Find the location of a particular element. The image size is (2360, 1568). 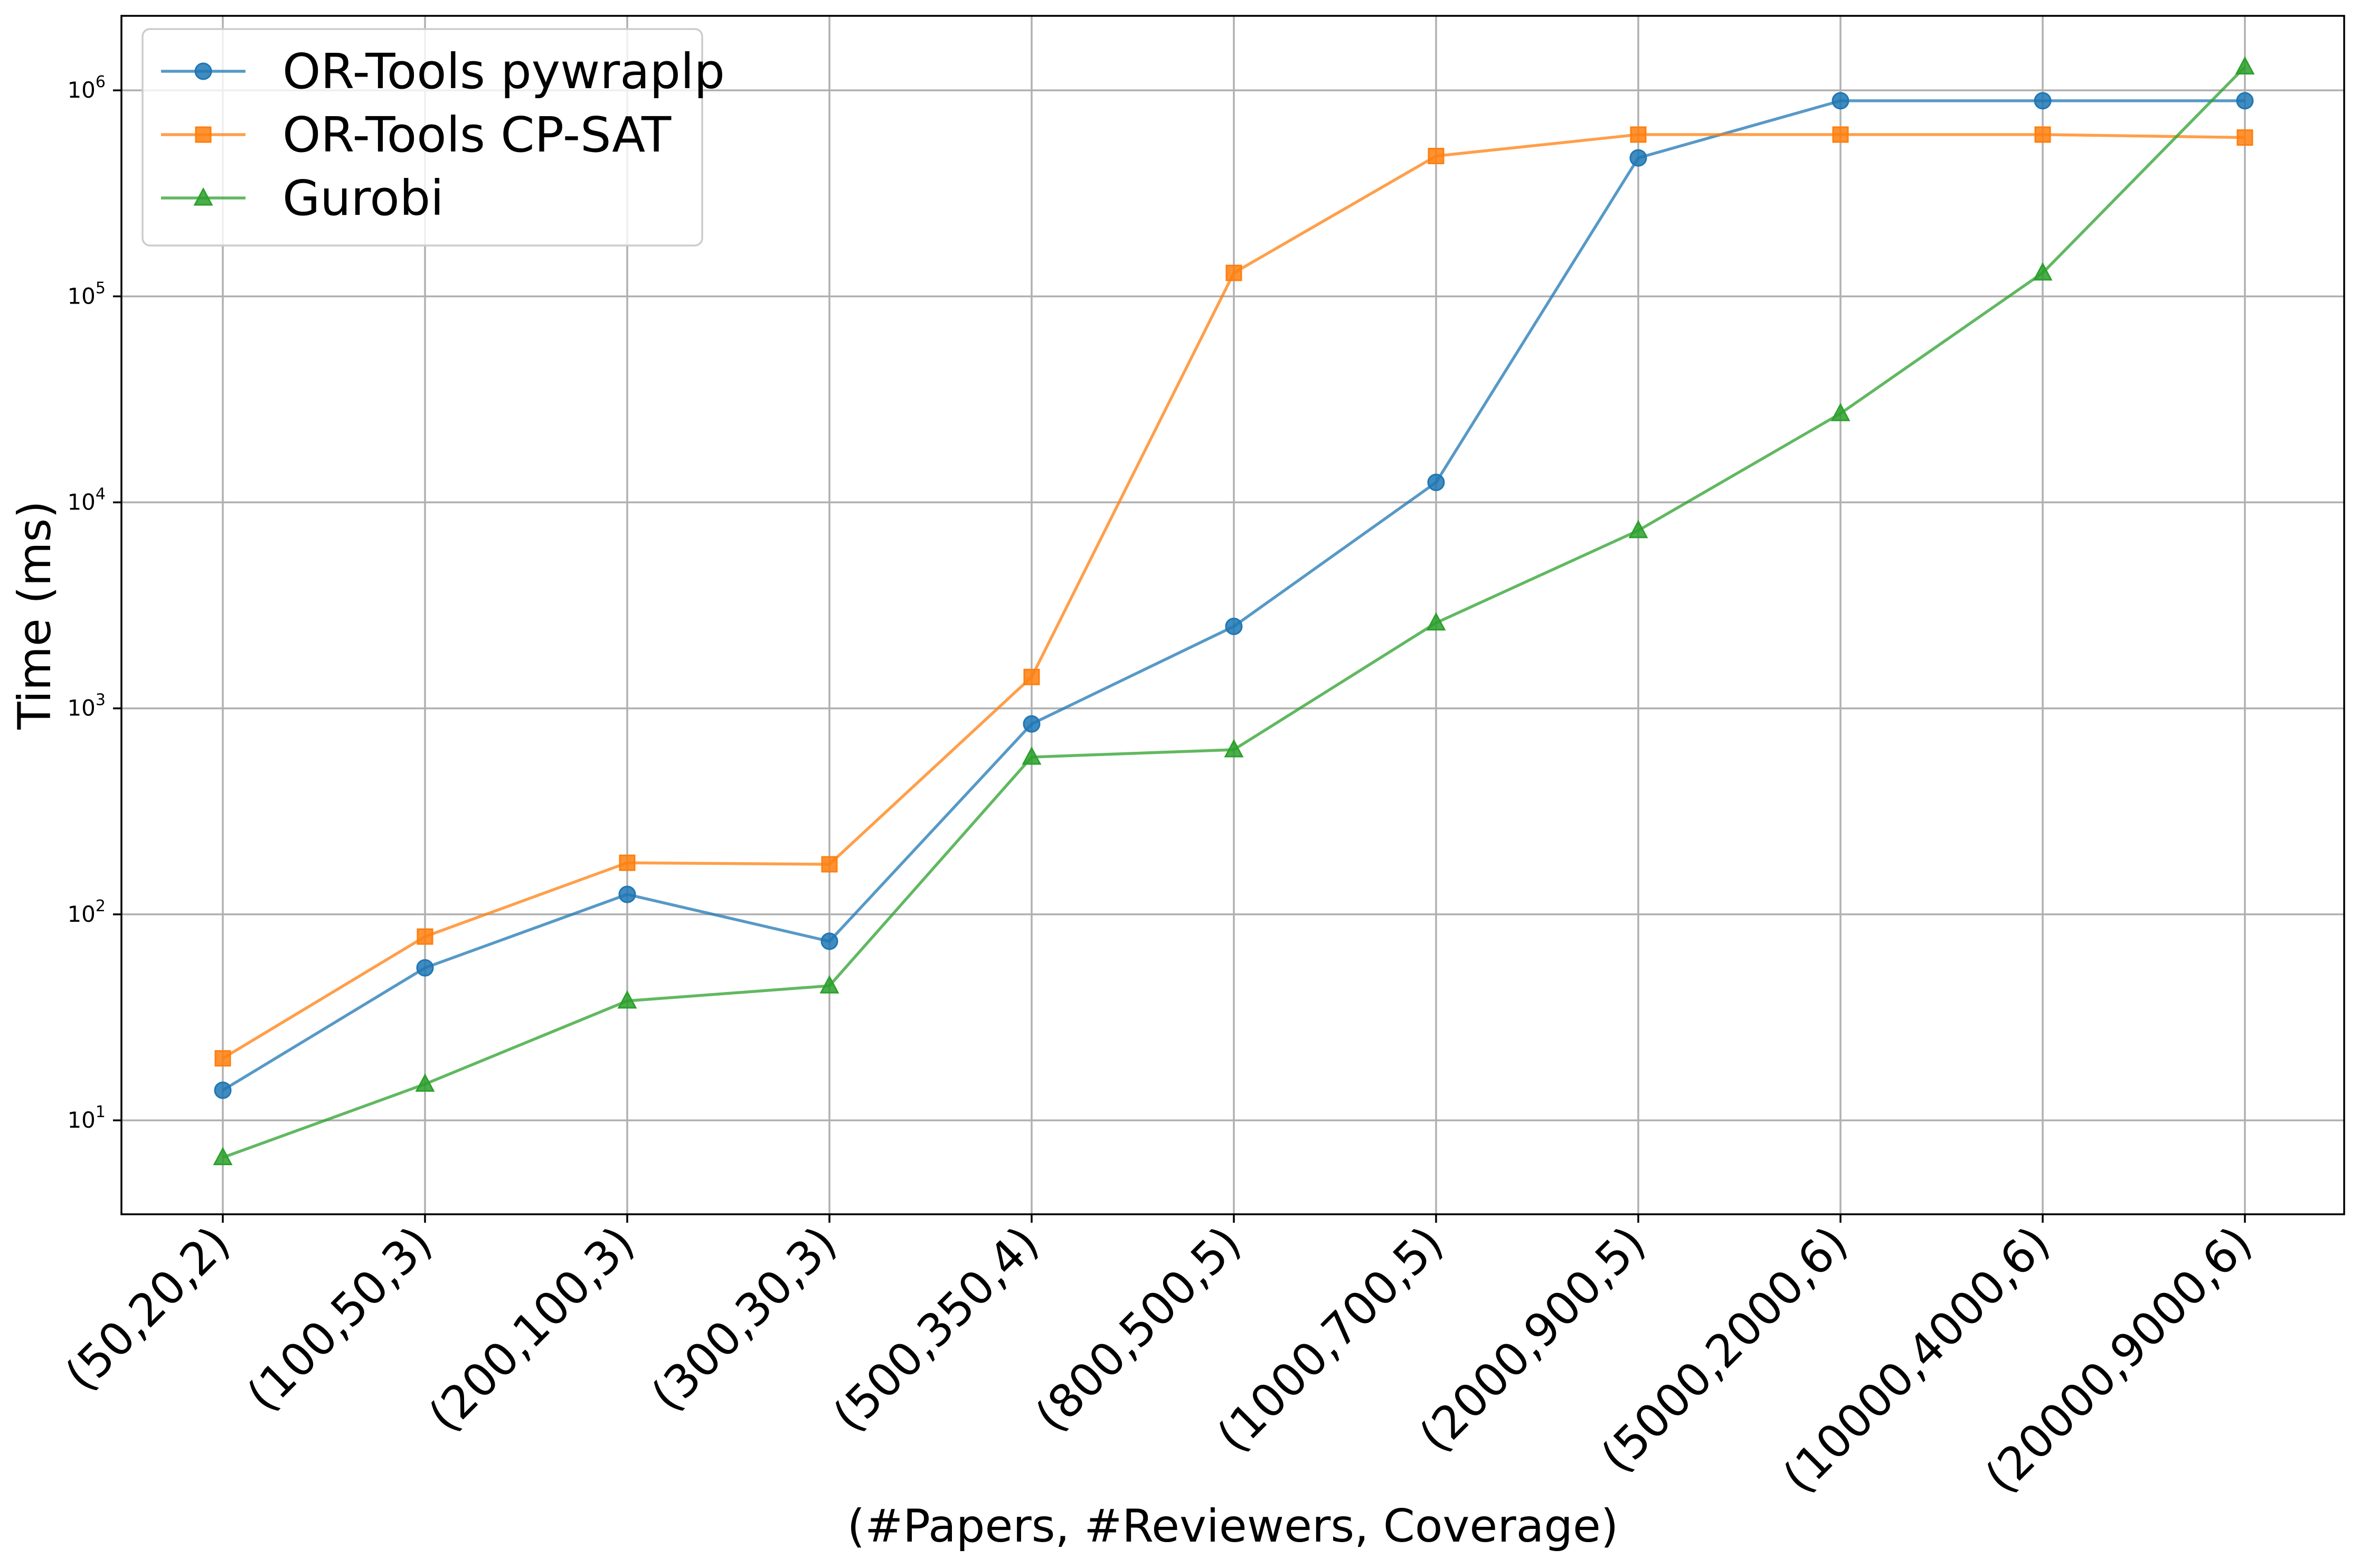

legend: OR-Tools pywraplp OR-Tools CP-SAT Gurobi is located at coordinates (433, 137).